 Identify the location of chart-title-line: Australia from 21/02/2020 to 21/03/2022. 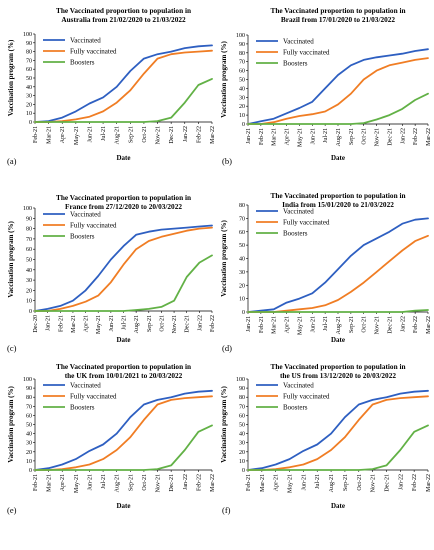
(123, 19).